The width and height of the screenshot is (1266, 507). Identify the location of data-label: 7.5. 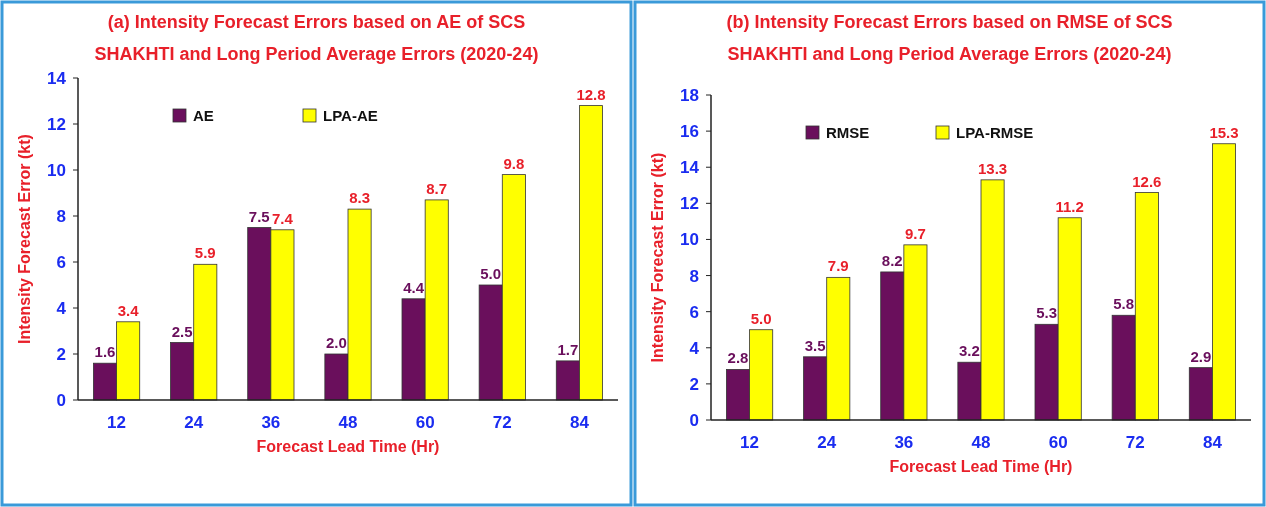
(259, 216).